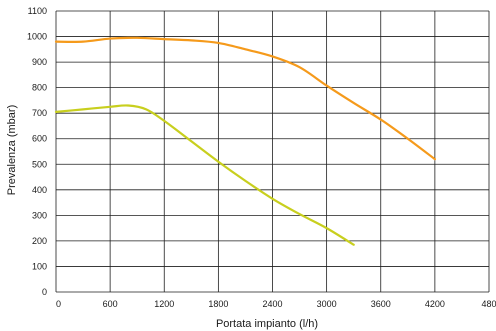 Image resolution: width=496 pixels, height=331 pixels. What do you see at coordinates (37, 11) in the screenshot?
I see `y-tick-label: 1100` at bounding box center [37, 11].